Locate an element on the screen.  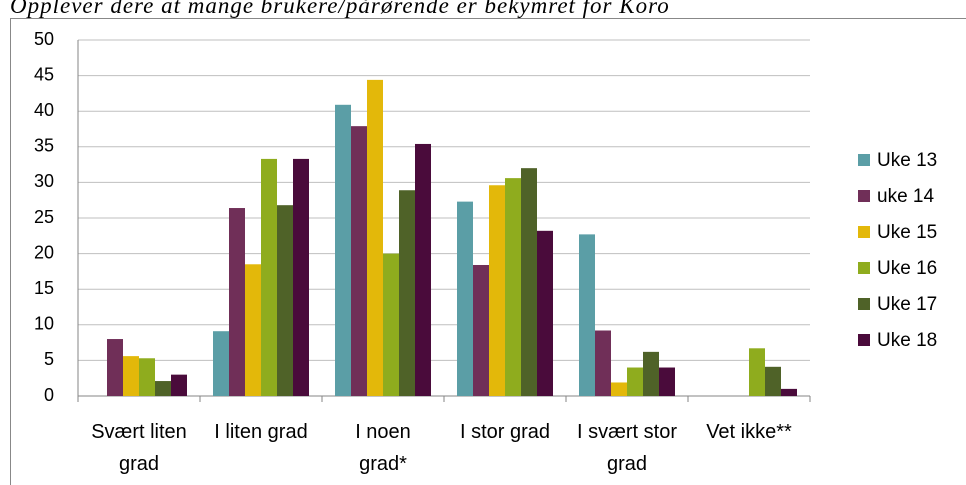
y-tick-label: 5 is located at coordinates (49, 359).